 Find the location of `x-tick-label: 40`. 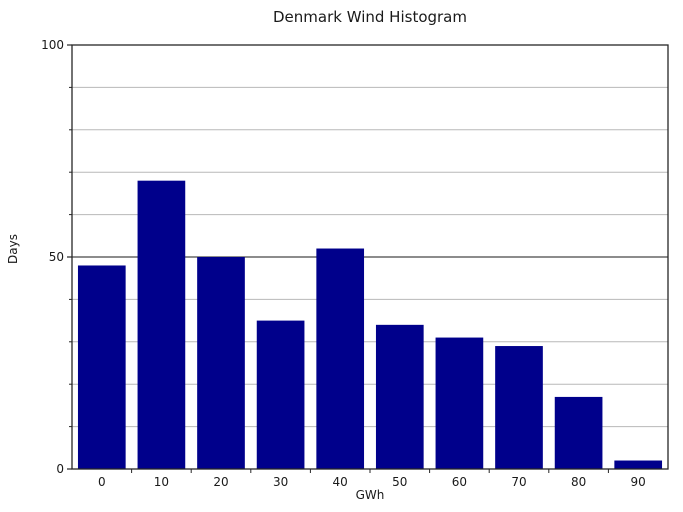

x-tick-label: 40 is located at coordinates (340, 482).